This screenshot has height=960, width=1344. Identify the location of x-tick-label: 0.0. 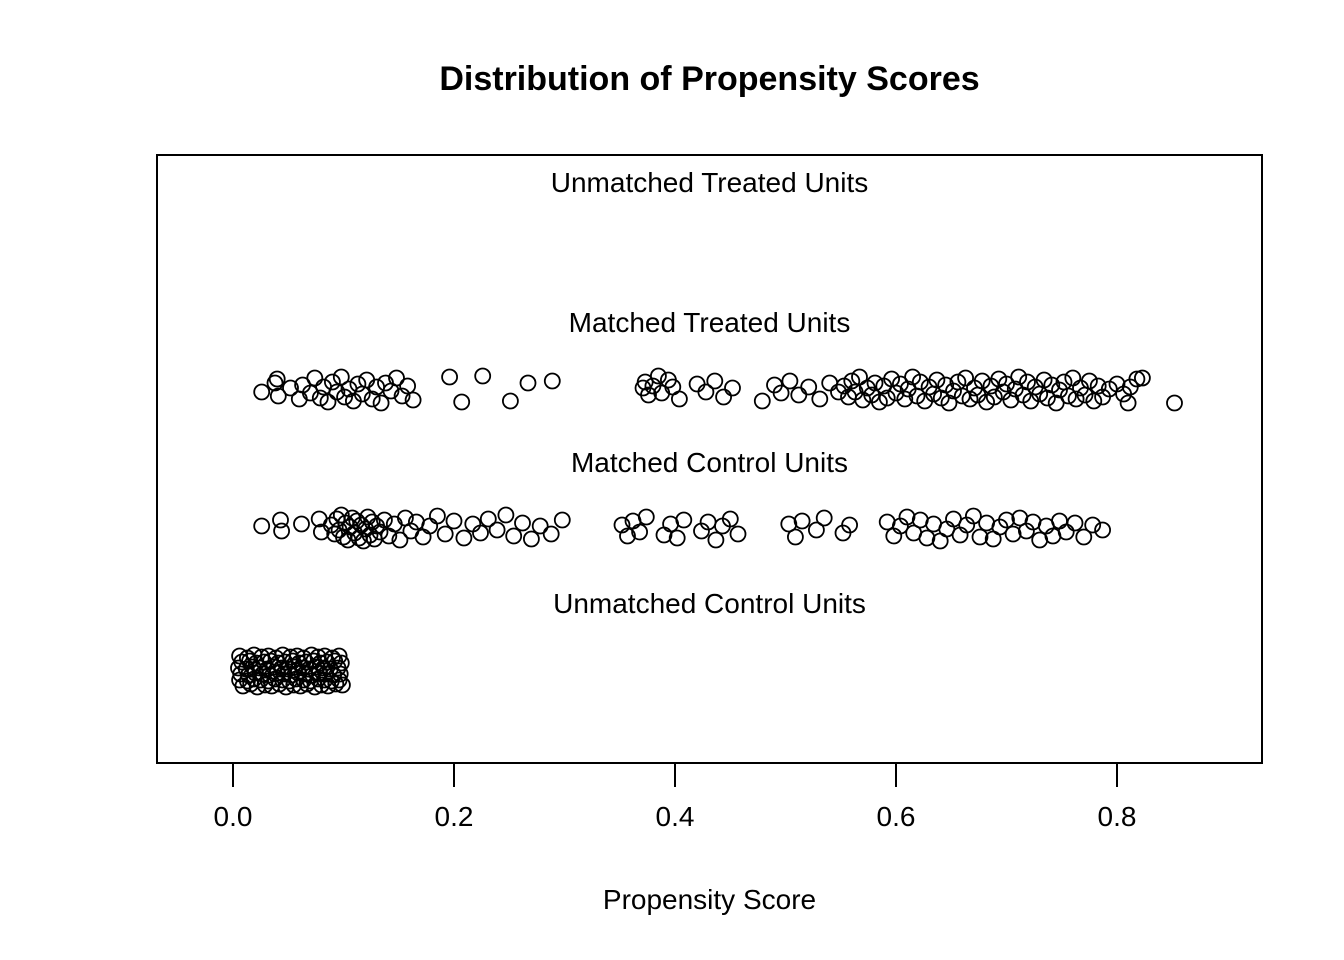
(233, 816).